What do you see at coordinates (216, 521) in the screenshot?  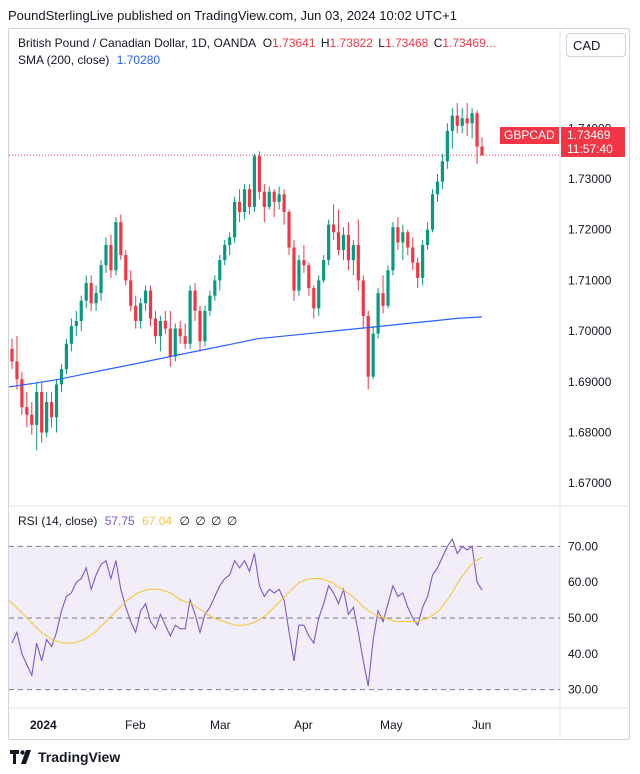 I see `nan-value-3: ∅` at bounding box center [216, 521].